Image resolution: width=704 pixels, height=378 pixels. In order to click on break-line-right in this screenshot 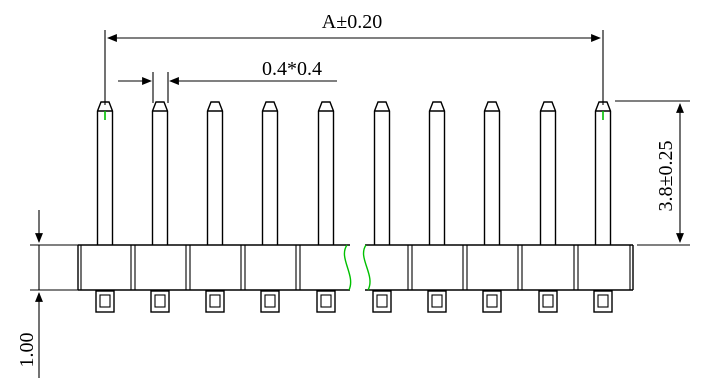, I will do `click(366, 267)`.